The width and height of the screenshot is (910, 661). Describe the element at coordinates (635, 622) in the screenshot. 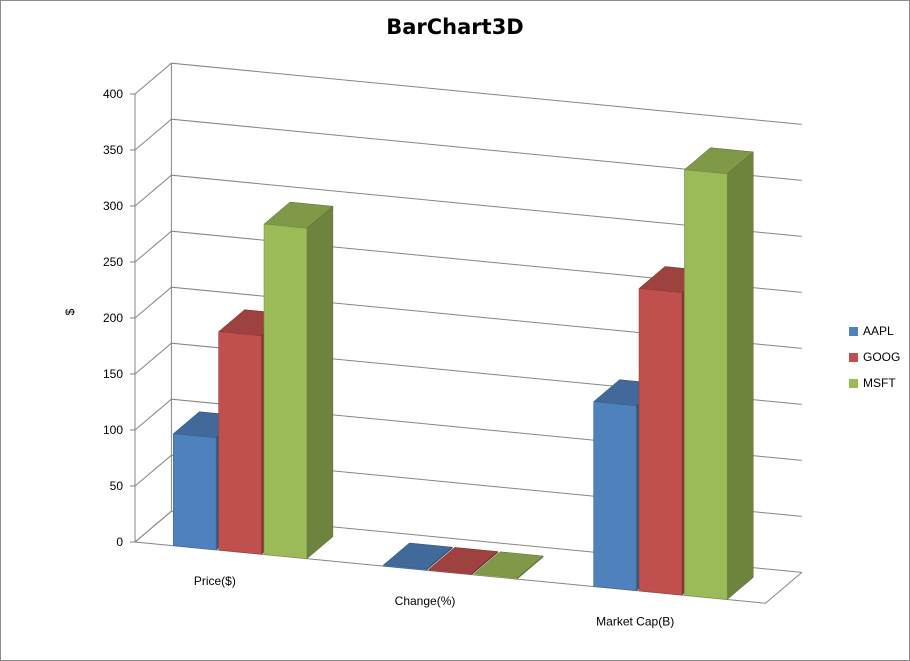

I see `category-label: Market Cap(B)` at that location.